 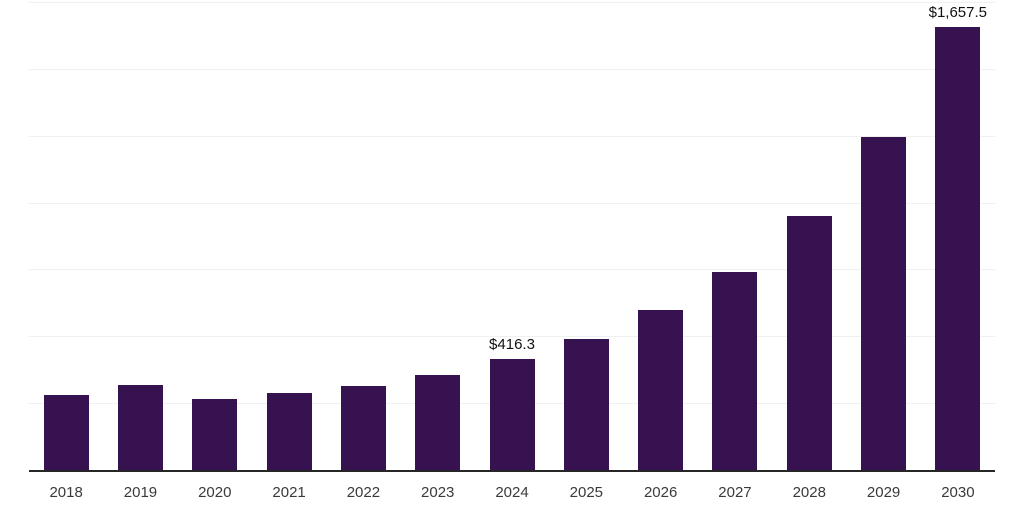 I want to click on bar-2026, so click(x=661, y=390).